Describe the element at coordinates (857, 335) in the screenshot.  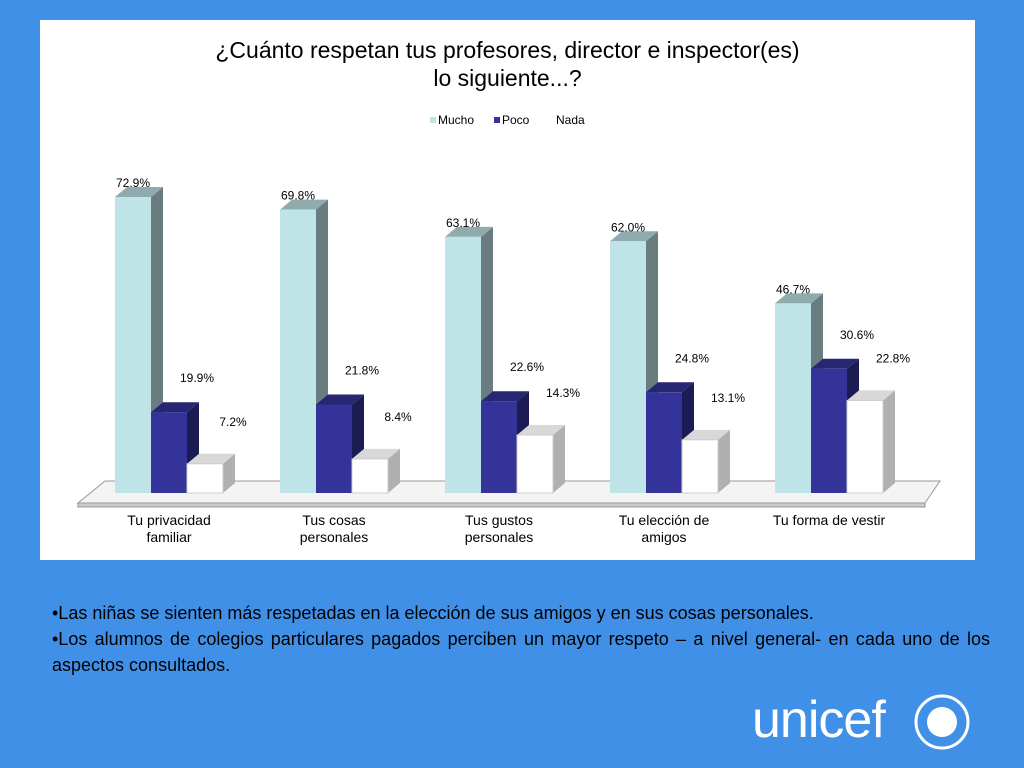
I see `value-label: 30.6%` at that location.